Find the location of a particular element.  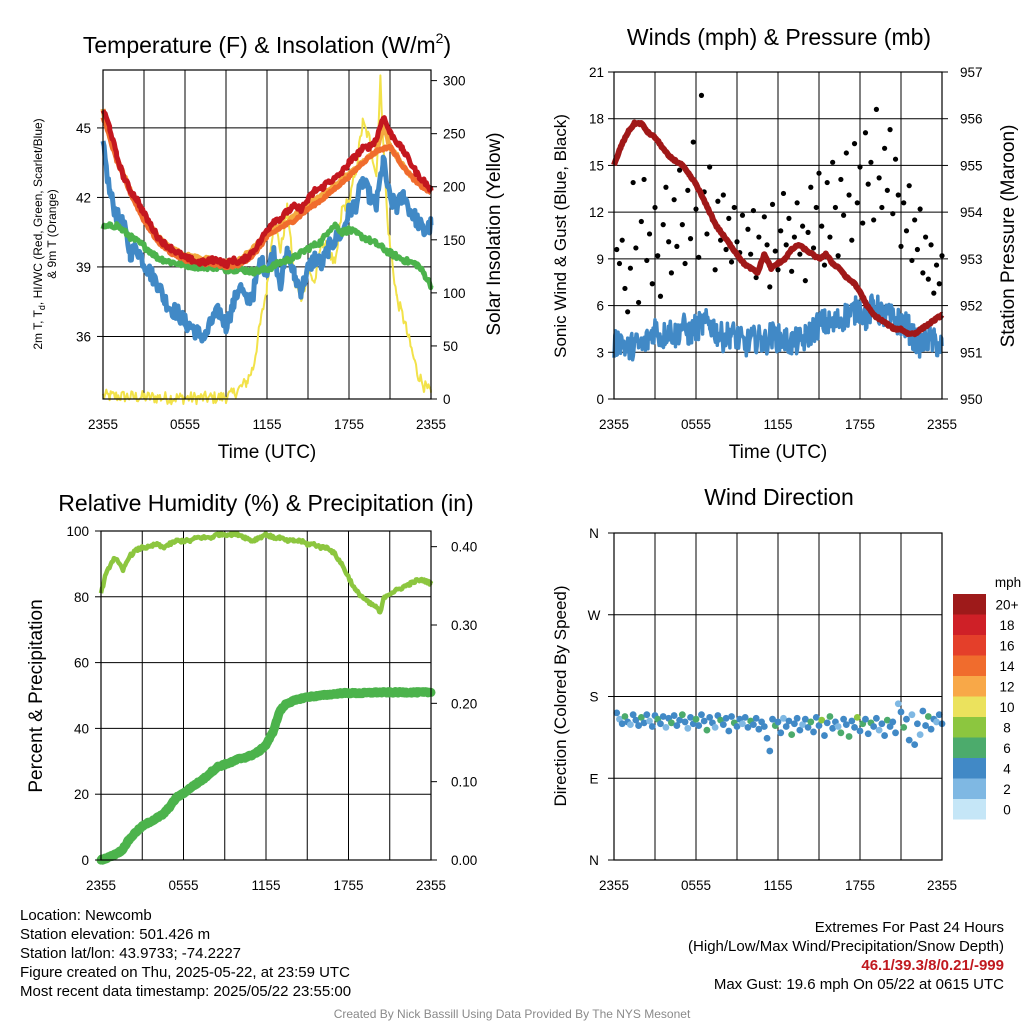

extremes-title: Extremes For Past 24 Hours is located at coordinates (909, 927).